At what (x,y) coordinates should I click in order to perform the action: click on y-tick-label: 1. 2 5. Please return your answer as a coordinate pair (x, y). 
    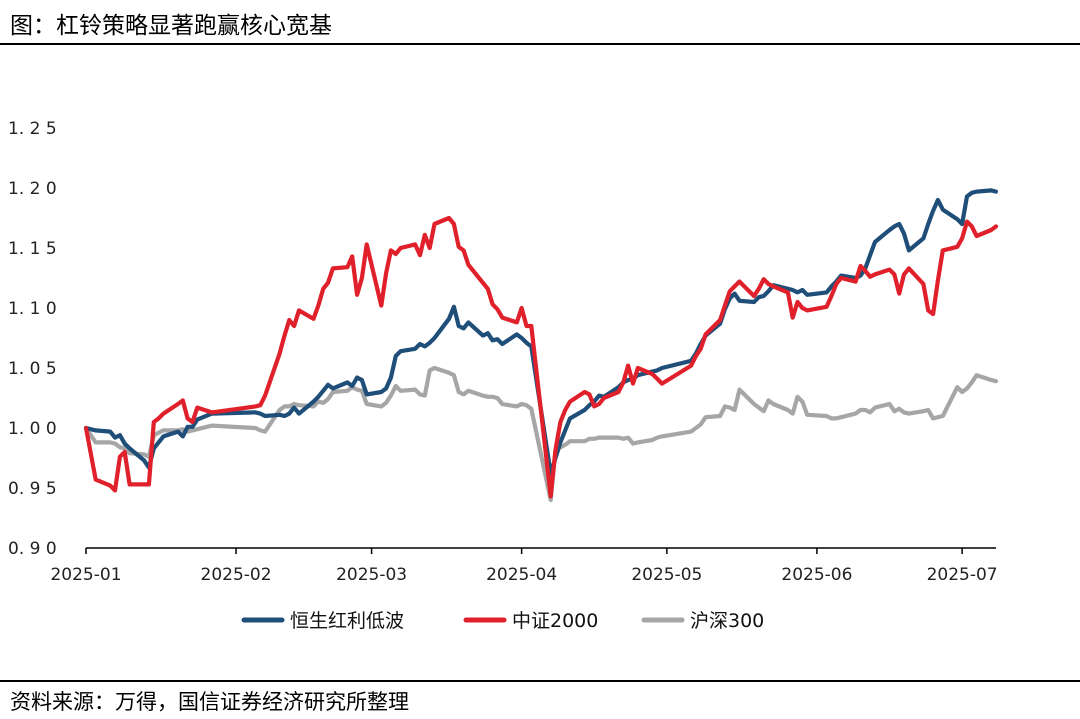
    Looking at the image, I should click on (32, 129).